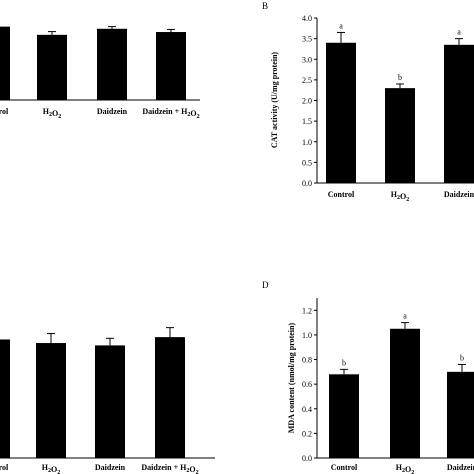 The width and height of the screenshot is (474, 474). Describe the element at coordinates (307, 310) in the screenshot. I see `y-tick-label: 1.2` at that location.